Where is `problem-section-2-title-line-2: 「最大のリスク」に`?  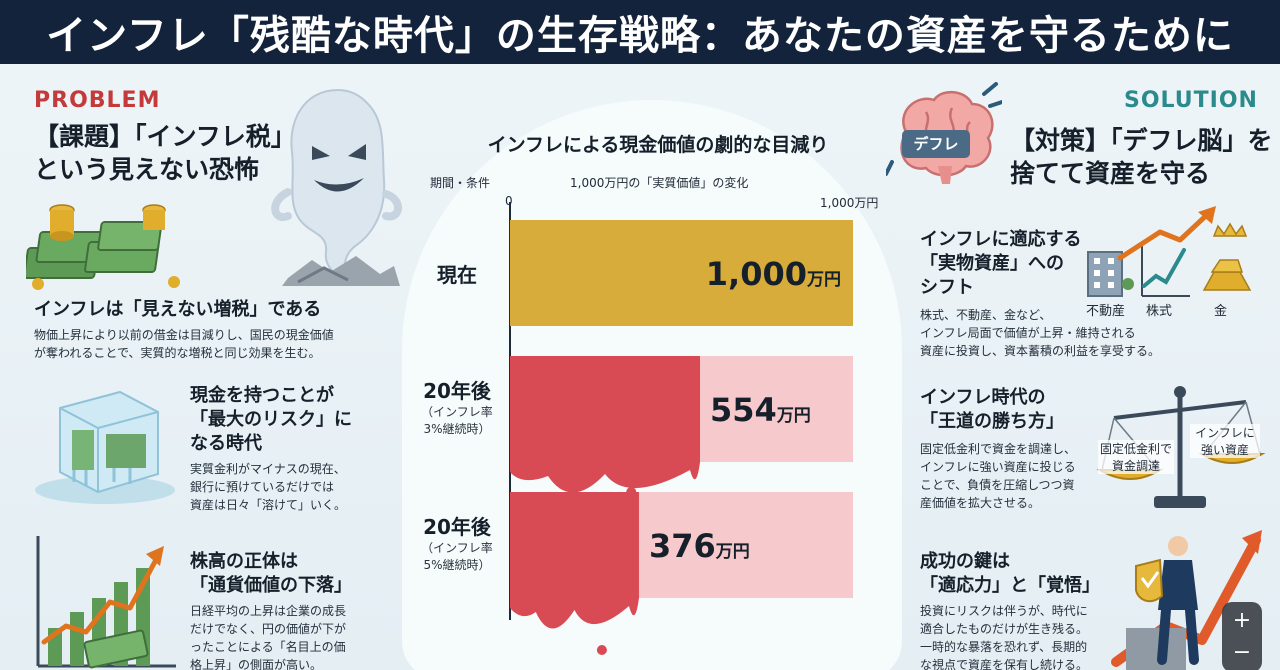
problem-section-2-title-line-2: 「最大のリスク」に is located at coordinates (271, 419).